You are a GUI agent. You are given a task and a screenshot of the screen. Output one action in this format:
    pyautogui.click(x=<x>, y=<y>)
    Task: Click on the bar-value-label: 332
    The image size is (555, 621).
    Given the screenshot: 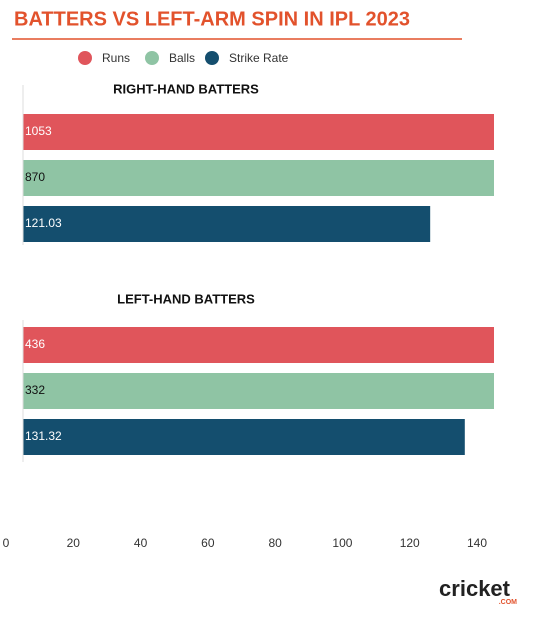 What is the action you would take?
    pyautogui.click(x=35, y=390)
    